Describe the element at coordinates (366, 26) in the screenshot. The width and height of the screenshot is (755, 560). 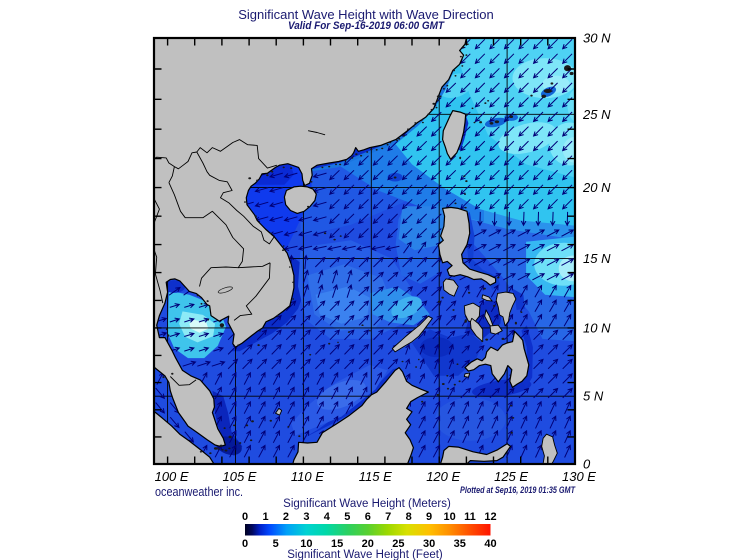
I see `svg-text:Valid For Sep-16-2019 06:00 GM: Valid For Sep-16-2019 06:00 GMT` at that location.